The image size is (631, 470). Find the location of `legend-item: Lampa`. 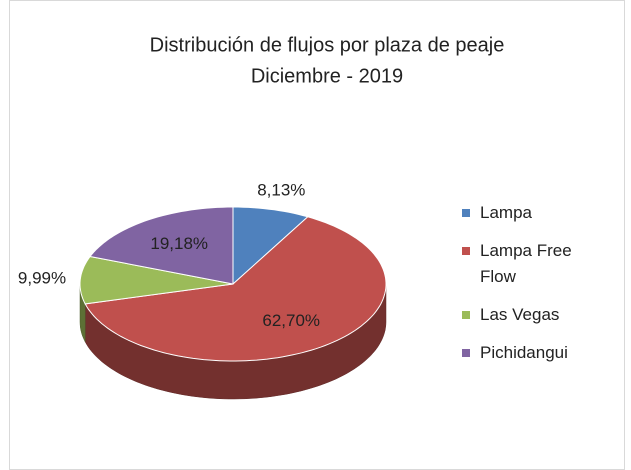

legend-item: Lampa is located at coordinates (532, 213).